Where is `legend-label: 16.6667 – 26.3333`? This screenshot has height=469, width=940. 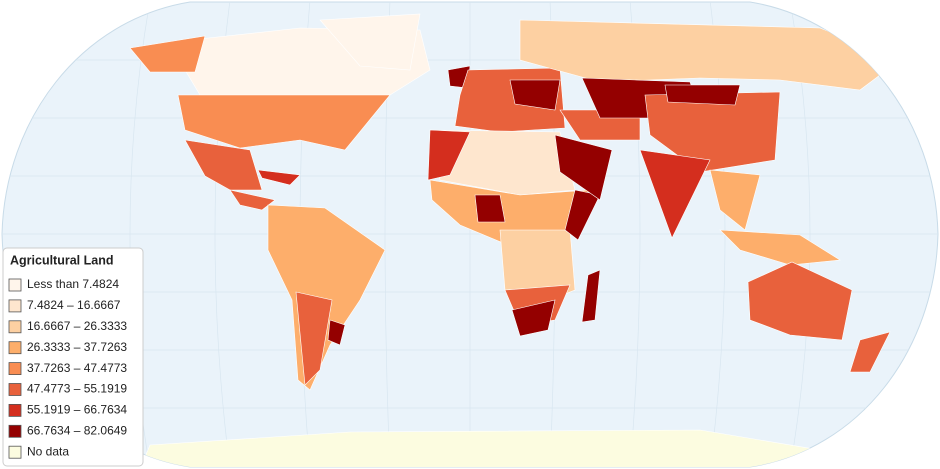
legend-label: 16.6667 – 26.3333 is located at coordinates (77, 326).